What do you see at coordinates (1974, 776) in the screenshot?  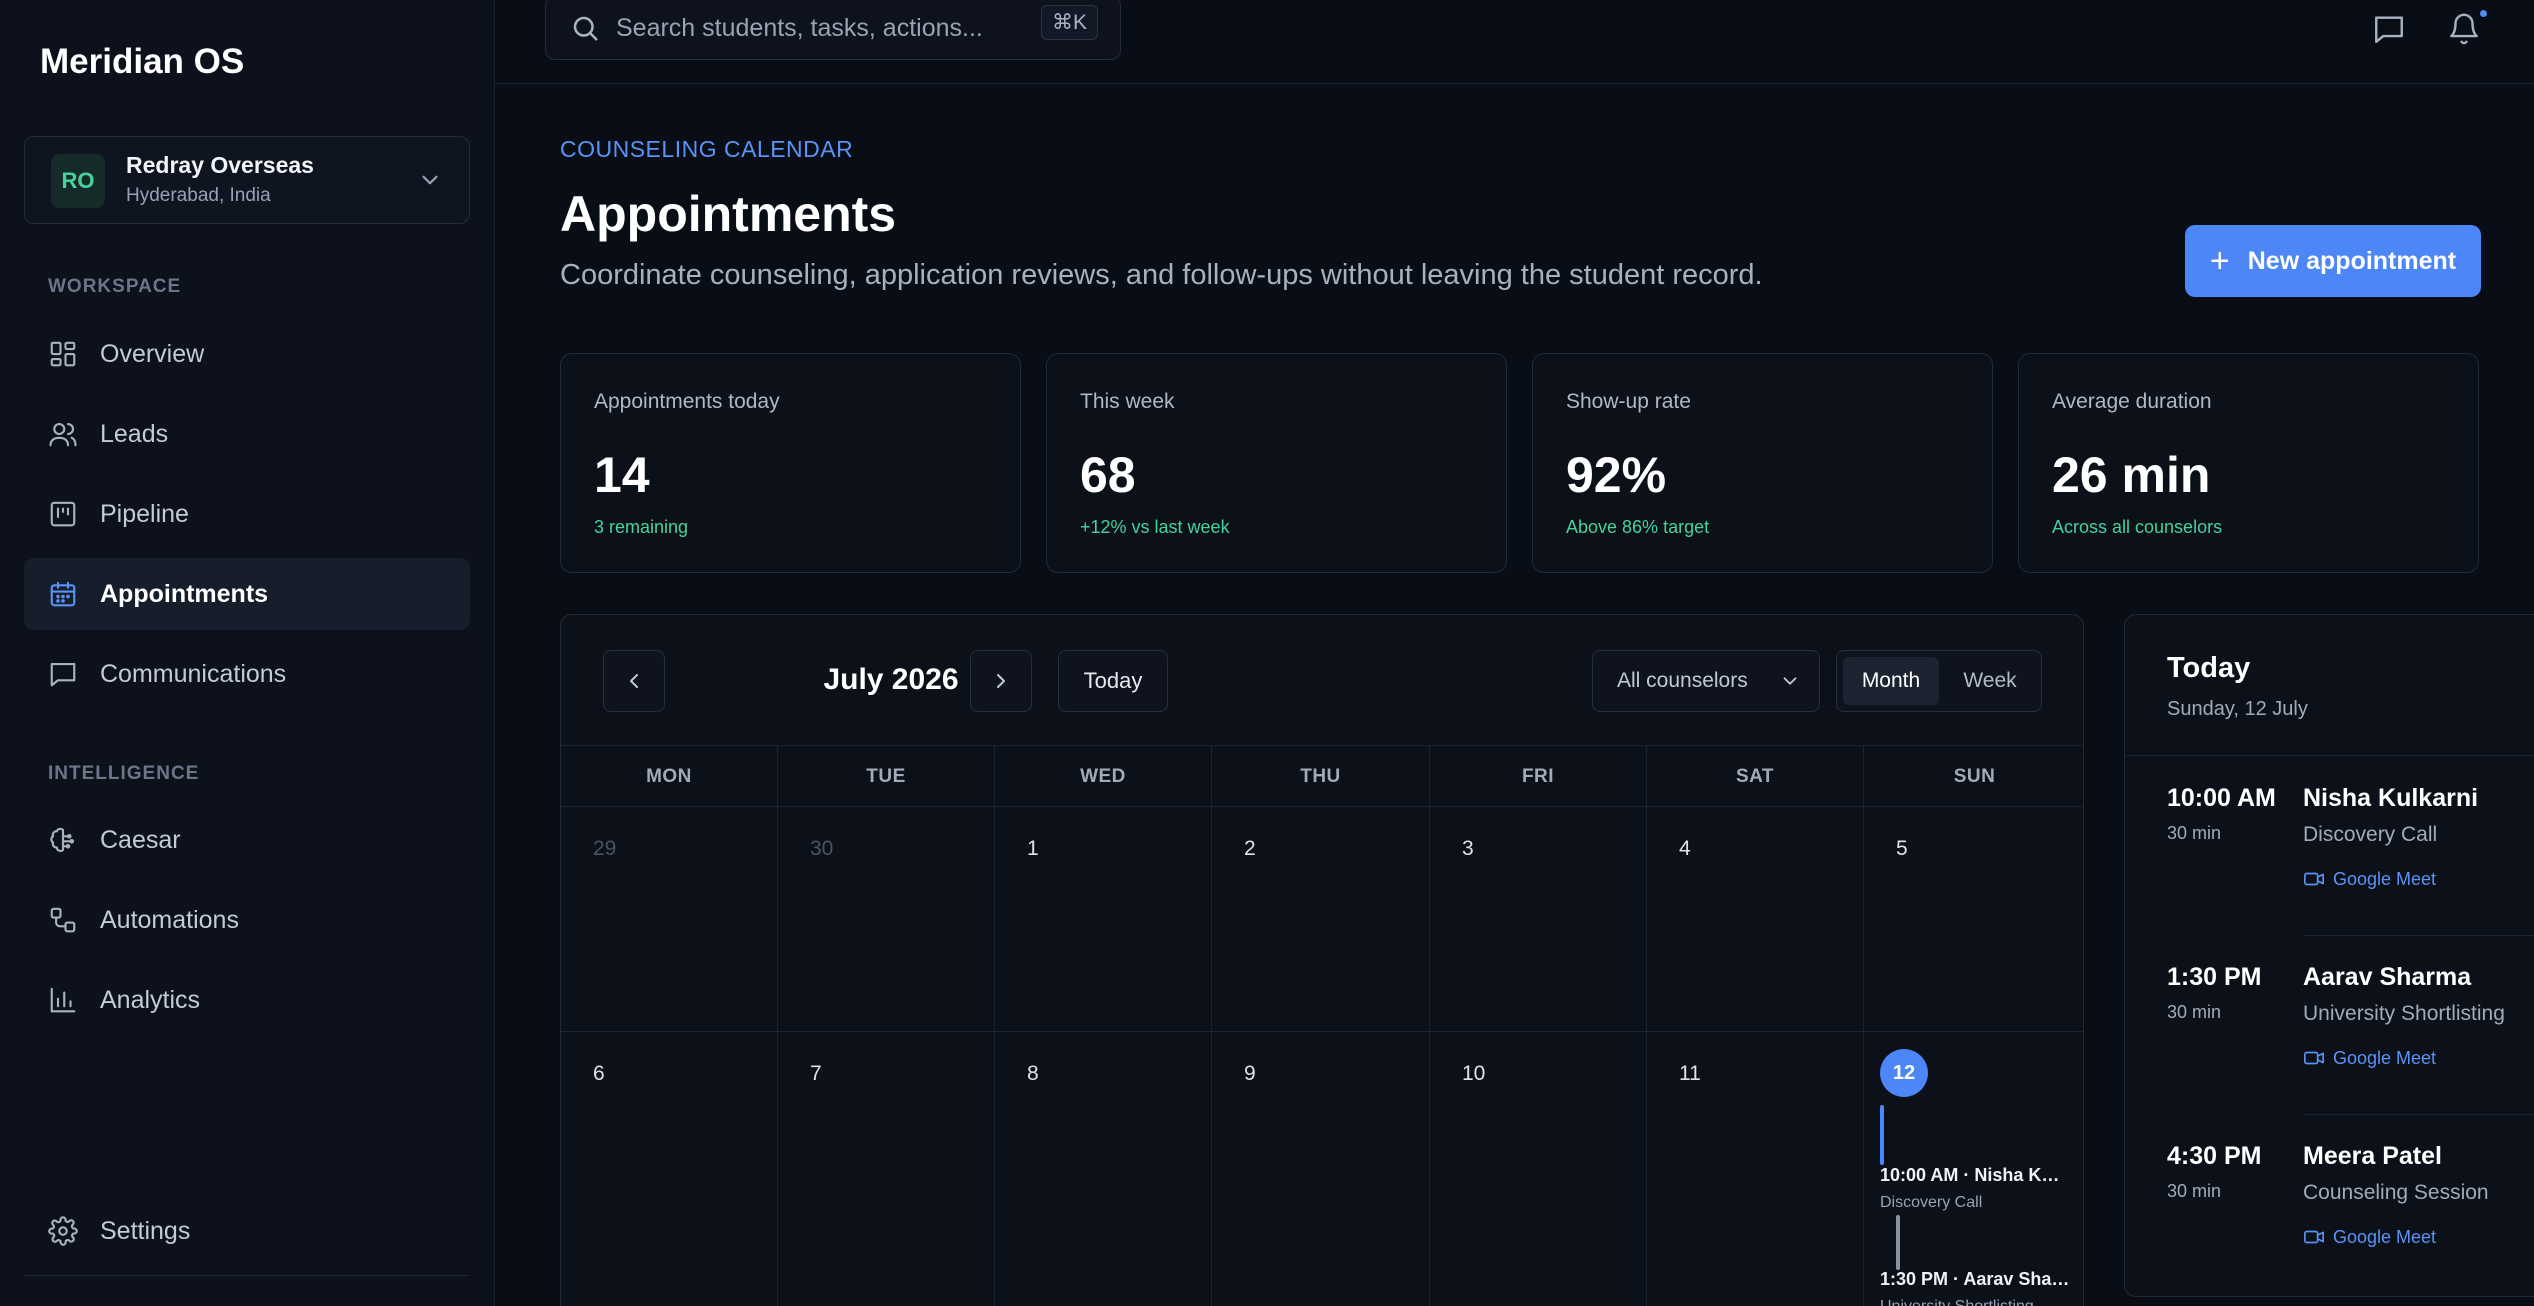 I see `weekday-label: SUN` at bounding box center [1974, 776].